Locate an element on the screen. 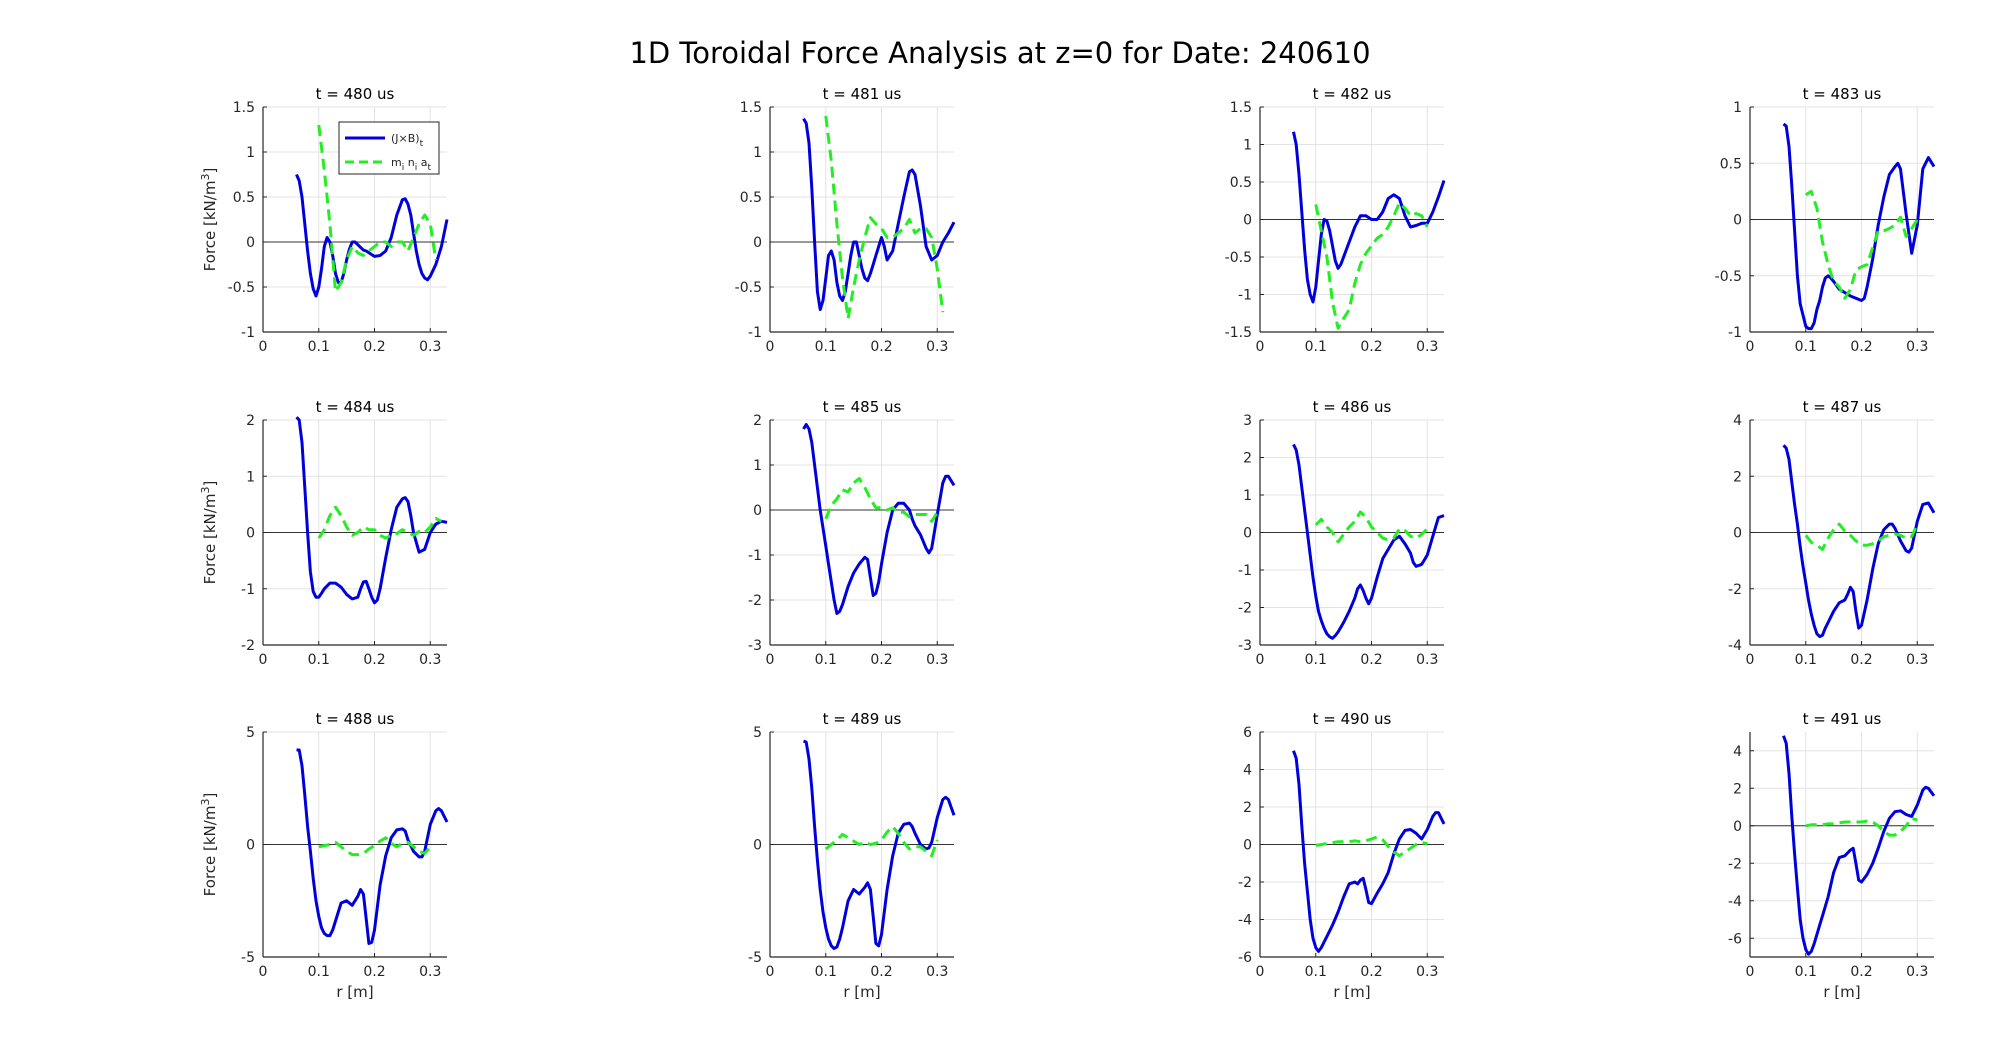 Image resolution: width=2000 pixels, height=1061 pixels. subplot-title: t = 481 us is located at coordinates (862, 94).